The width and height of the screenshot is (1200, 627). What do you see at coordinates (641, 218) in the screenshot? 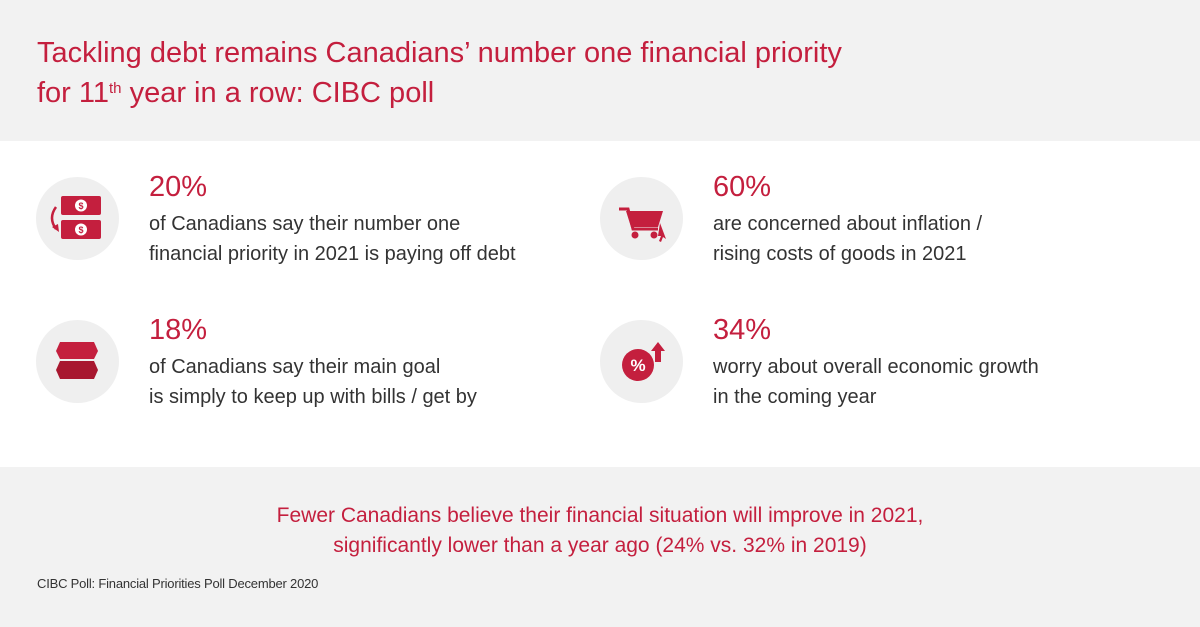
I see `shopping-cart-icon` at bounding box center [641, 218].